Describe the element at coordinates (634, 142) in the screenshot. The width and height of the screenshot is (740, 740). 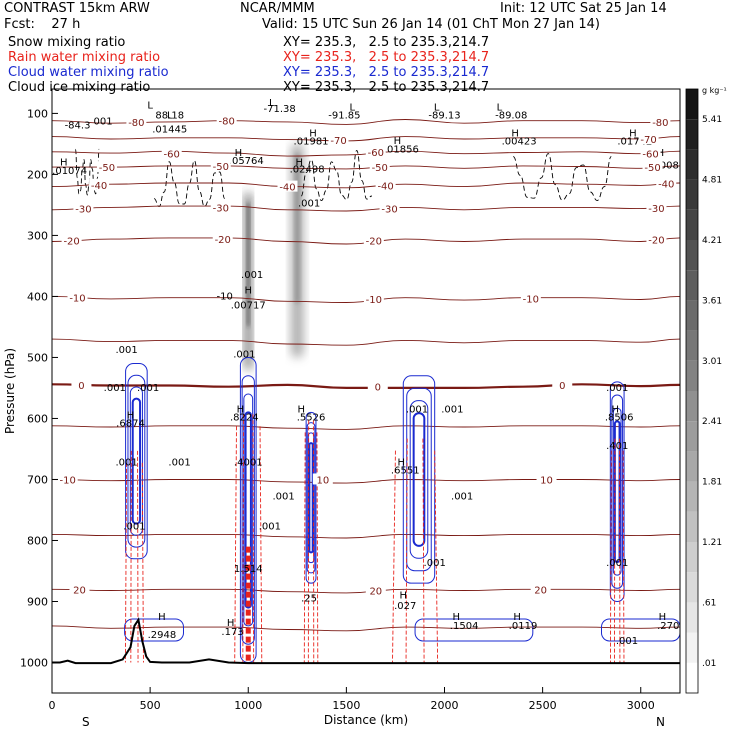
I see `annotation-label: .01742` at that location.